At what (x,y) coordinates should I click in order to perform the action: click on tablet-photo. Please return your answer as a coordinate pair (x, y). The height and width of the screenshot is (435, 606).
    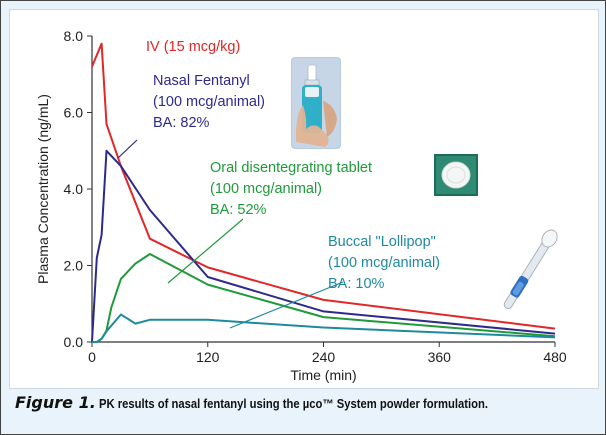
    Looking at the image, I should click on (456, 175).